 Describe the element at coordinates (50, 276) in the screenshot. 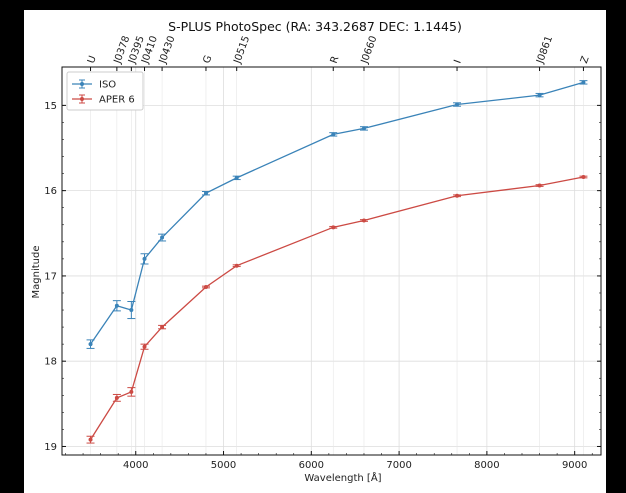

I see `y-tick-label: 17` at that location.